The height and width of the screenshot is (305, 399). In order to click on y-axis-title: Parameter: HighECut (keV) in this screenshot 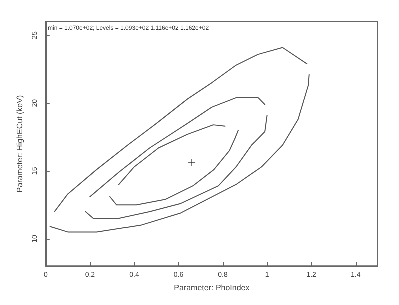, I will do `click(20, 144)`.